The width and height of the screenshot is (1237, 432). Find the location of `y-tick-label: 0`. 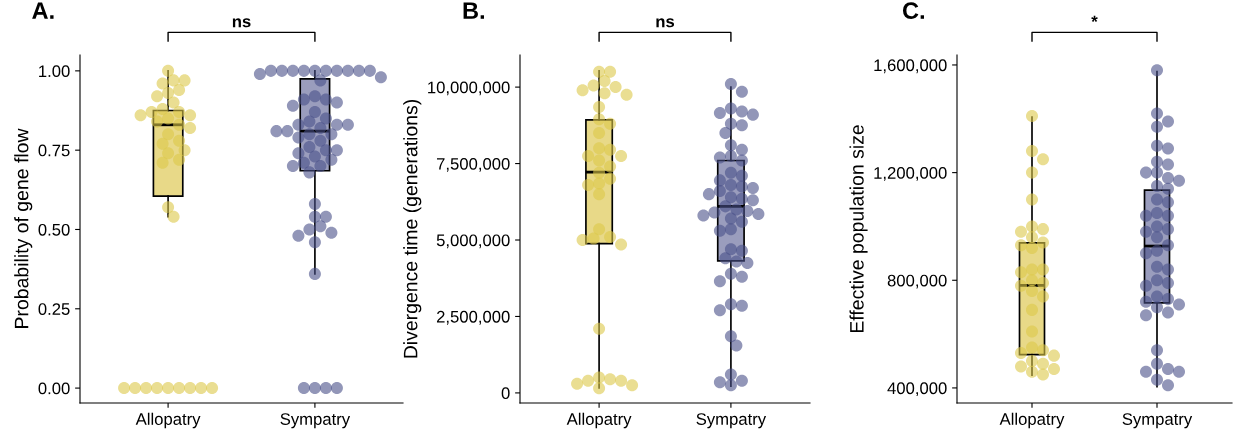

y-tick-label: 0 is located at coordinates (505, 393).